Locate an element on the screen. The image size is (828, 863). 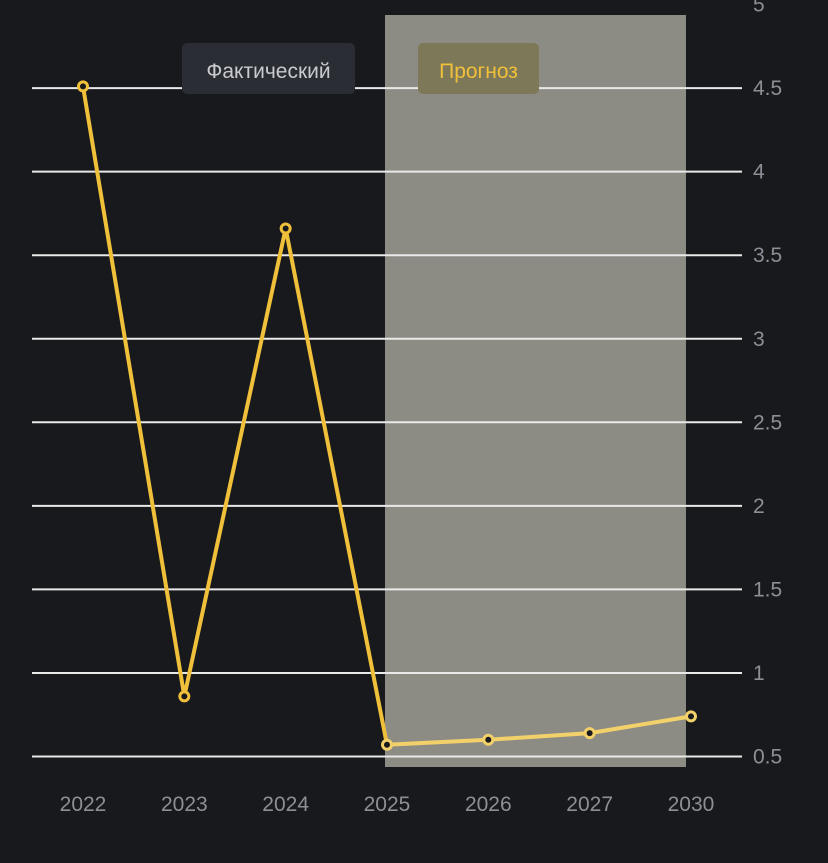
x-tick-label: 2022 is located at coordinates (83, 804).